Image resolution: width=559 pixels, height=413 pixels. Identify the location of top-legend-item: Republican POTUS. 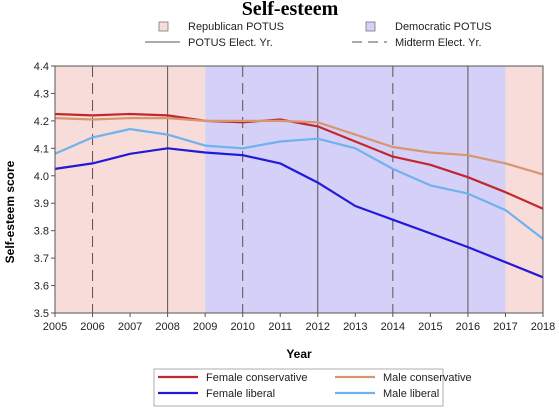
(221, 27).